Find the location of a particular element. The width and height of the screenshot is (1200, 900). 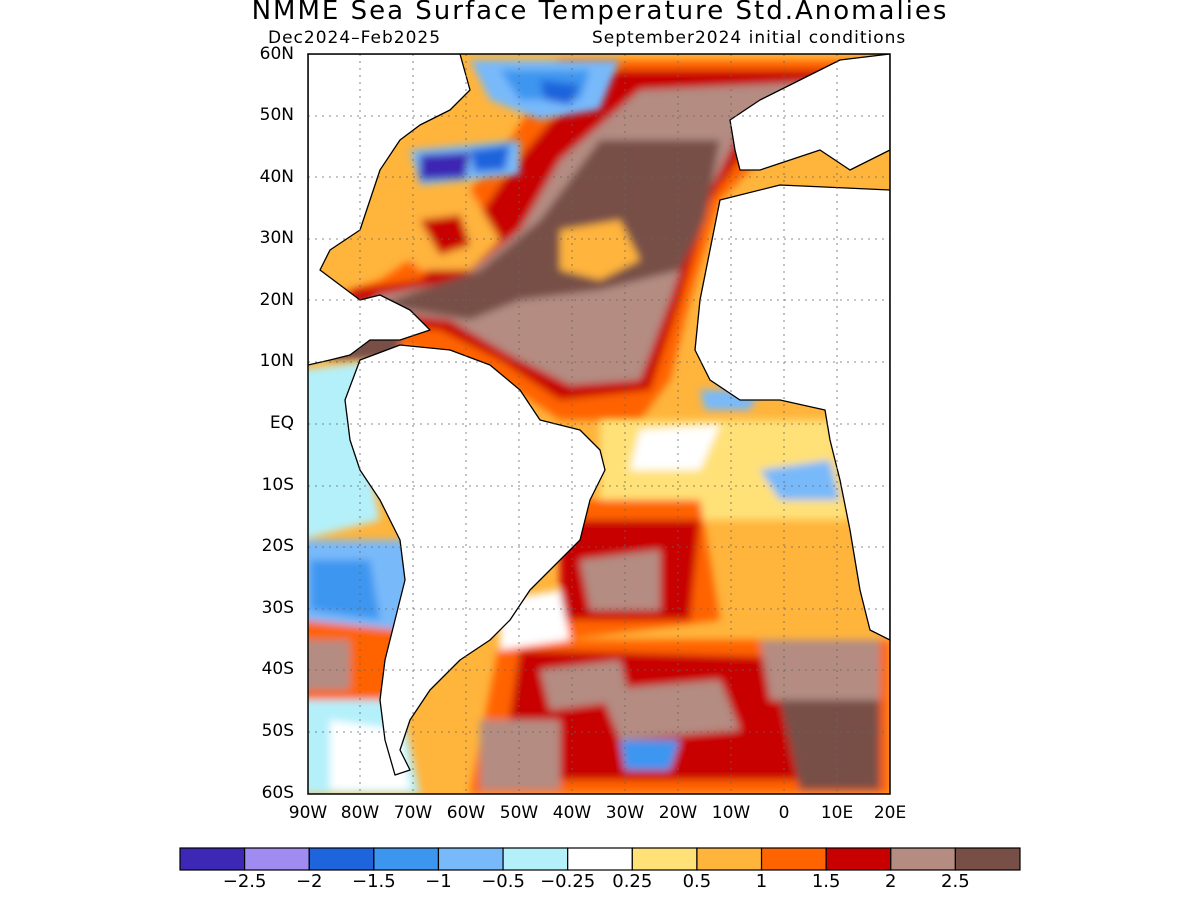

lat-label: 50N is located at coordinates (276, 115).